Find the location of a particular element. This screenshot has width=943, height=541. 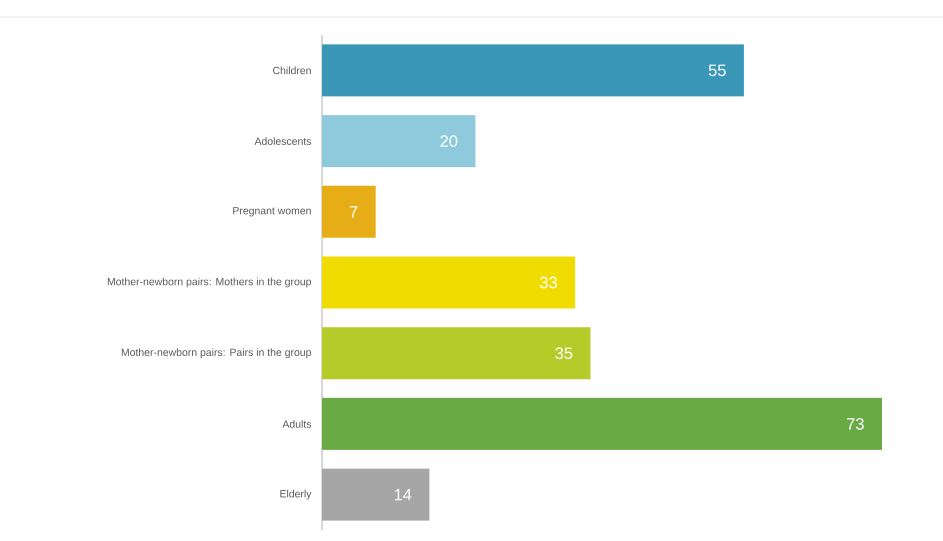

y-tick-label: Adolescents is located at coordinates (283, 141).